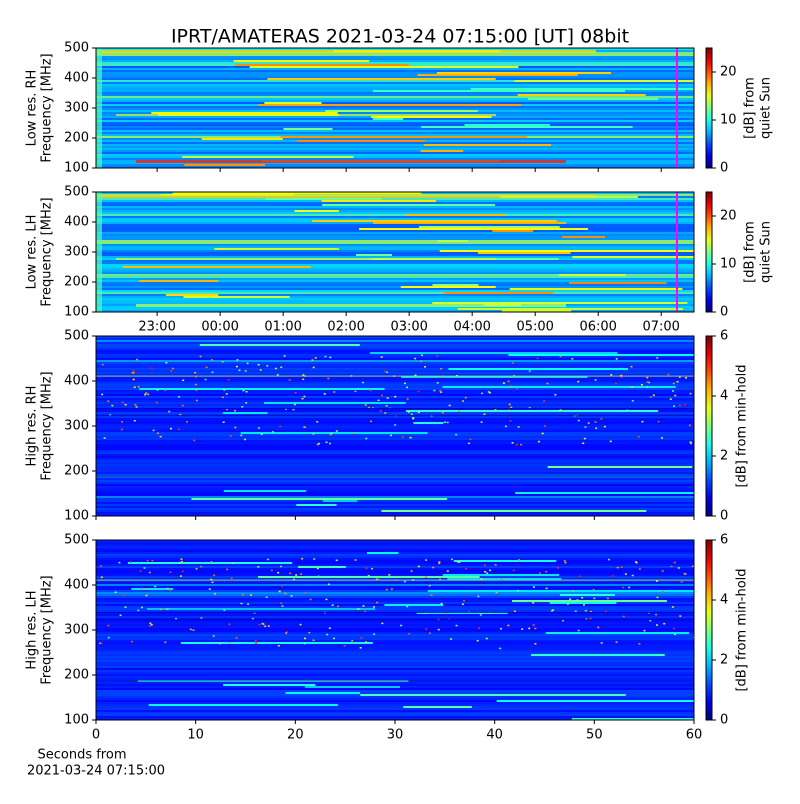  Describe the element at coordinates (724, 336) in the screenshot. I see `colorbar-tick-label: 6` at that location.